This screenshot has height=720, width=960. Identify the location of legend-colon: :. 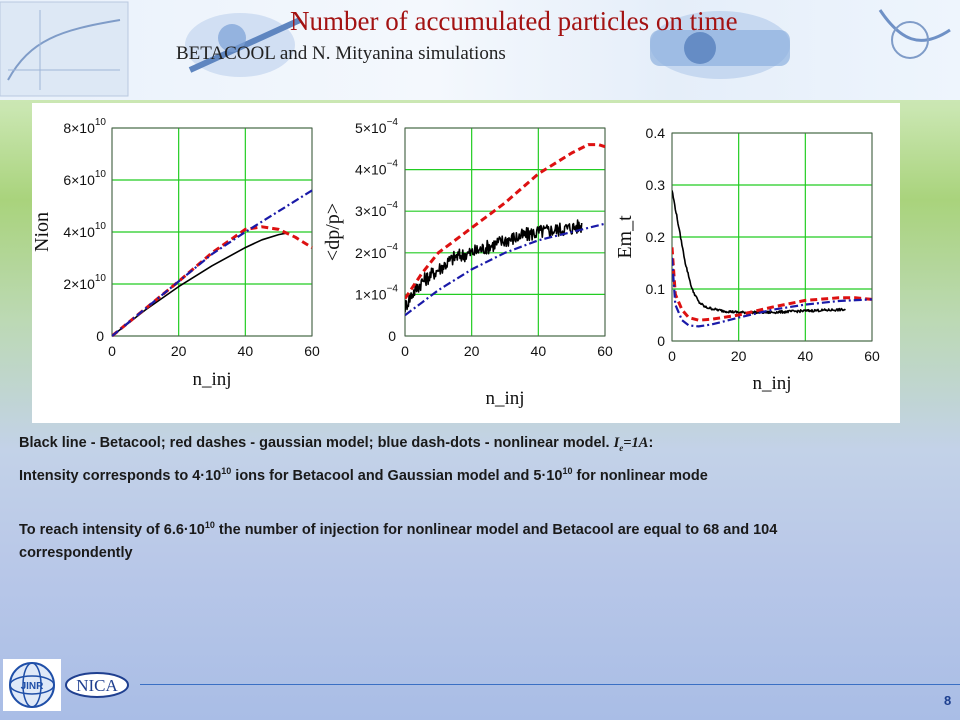
(651, 443).